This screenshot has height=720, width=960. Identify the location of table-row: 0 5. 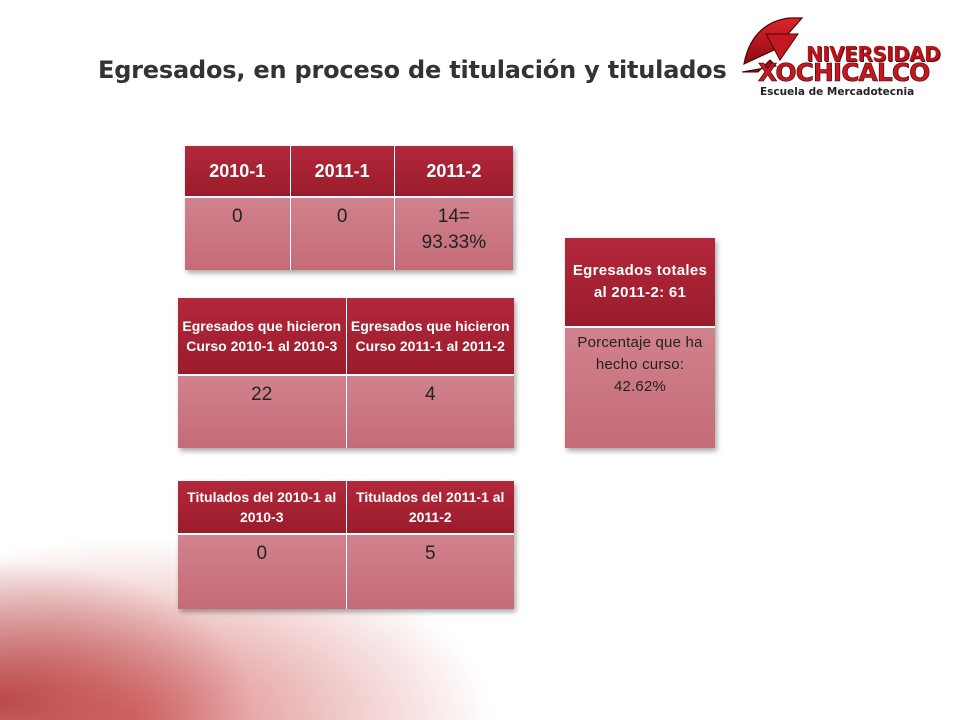
(346, 571).